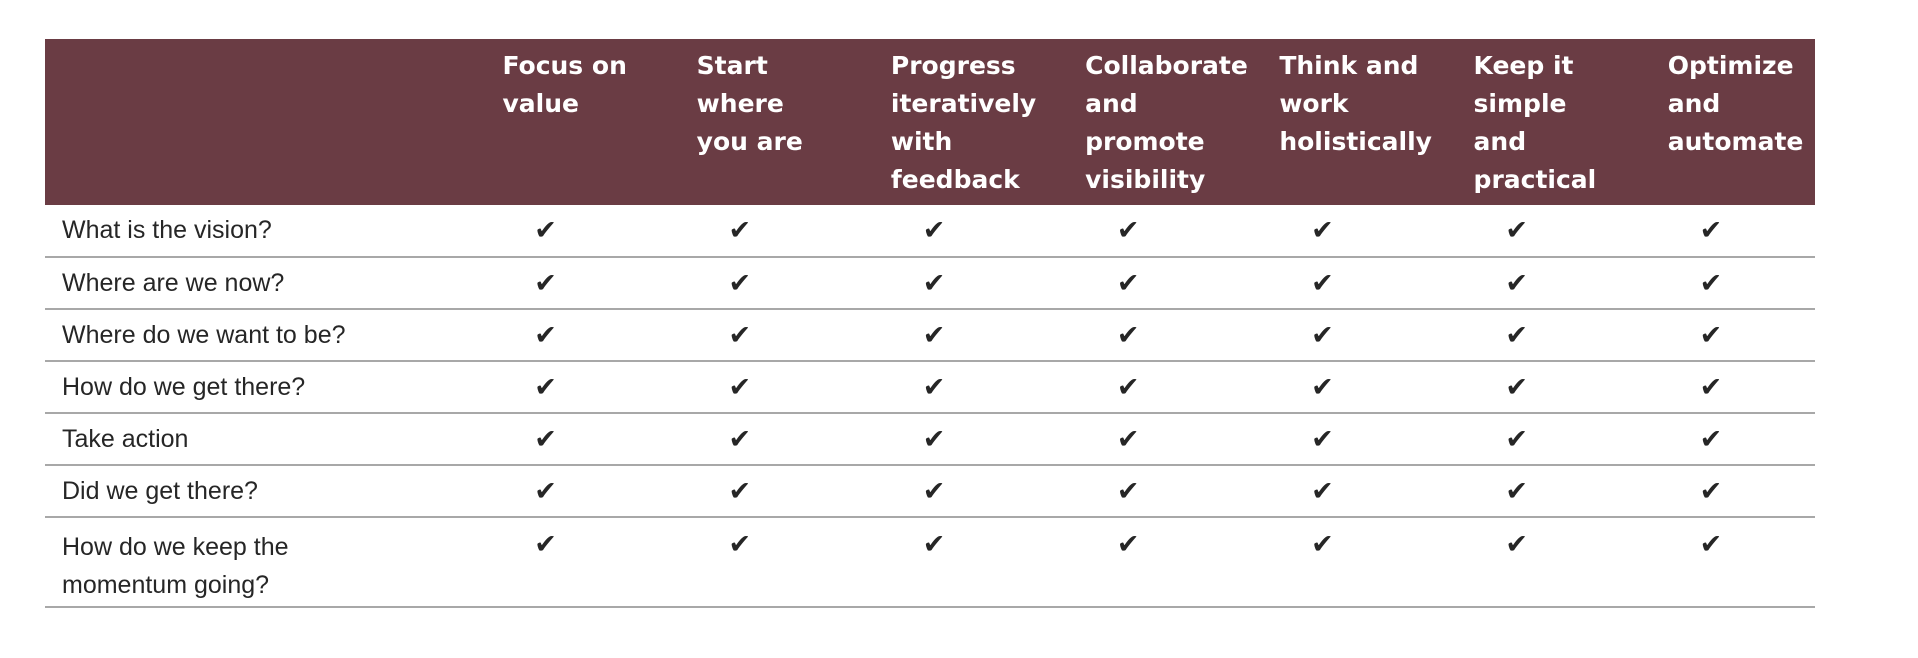 Image resolution: width=1918 pixels, height=658 pixels. Describe the element at coordinates (746, 122) in the screenshot. I see `principle-header: Start where you are` at that location.